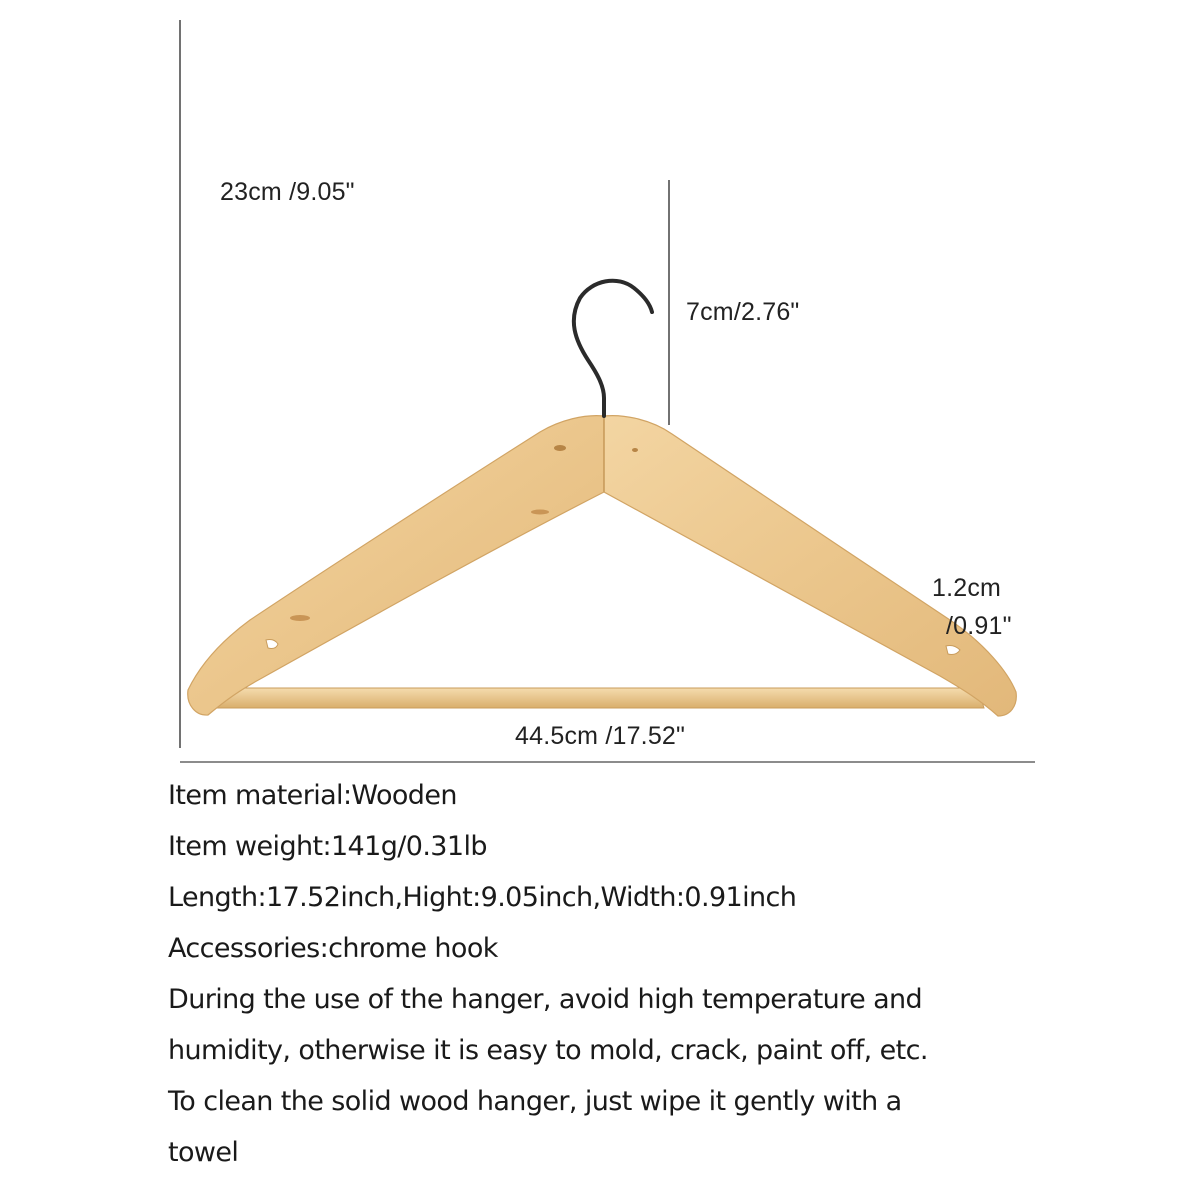 This screenshot has height=1200, width=1200. Describe the element at coordinates (598, 698) in the screenshot. I see `hanger-crossbar` at that location.